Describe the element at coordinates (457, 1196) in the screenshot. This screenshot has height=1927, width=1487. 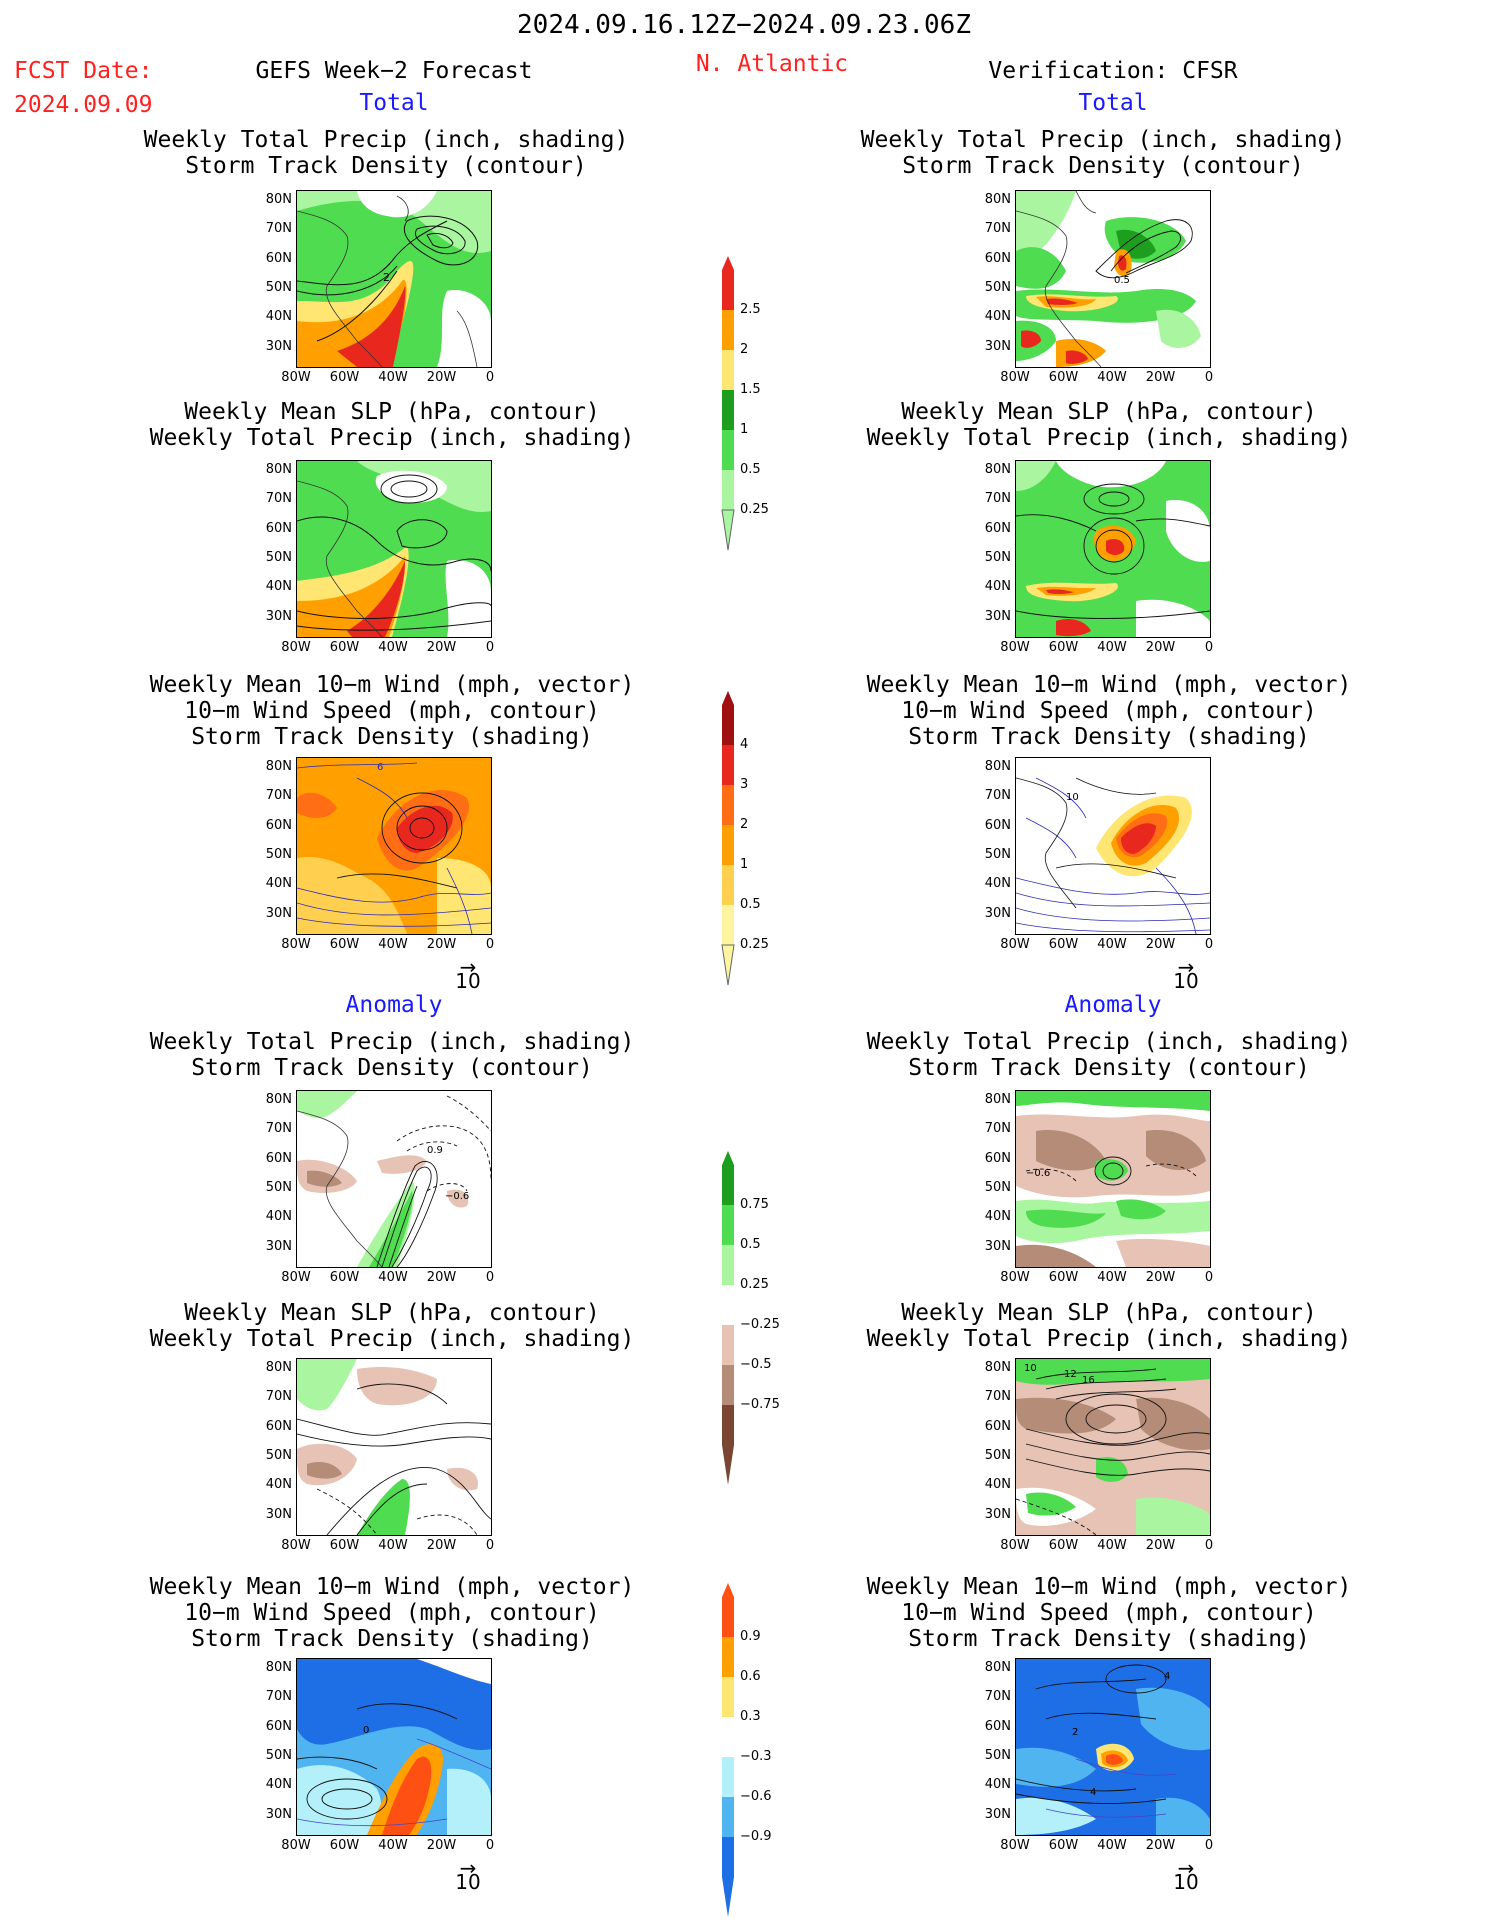
I see `contour-label: −0.6` at that location.